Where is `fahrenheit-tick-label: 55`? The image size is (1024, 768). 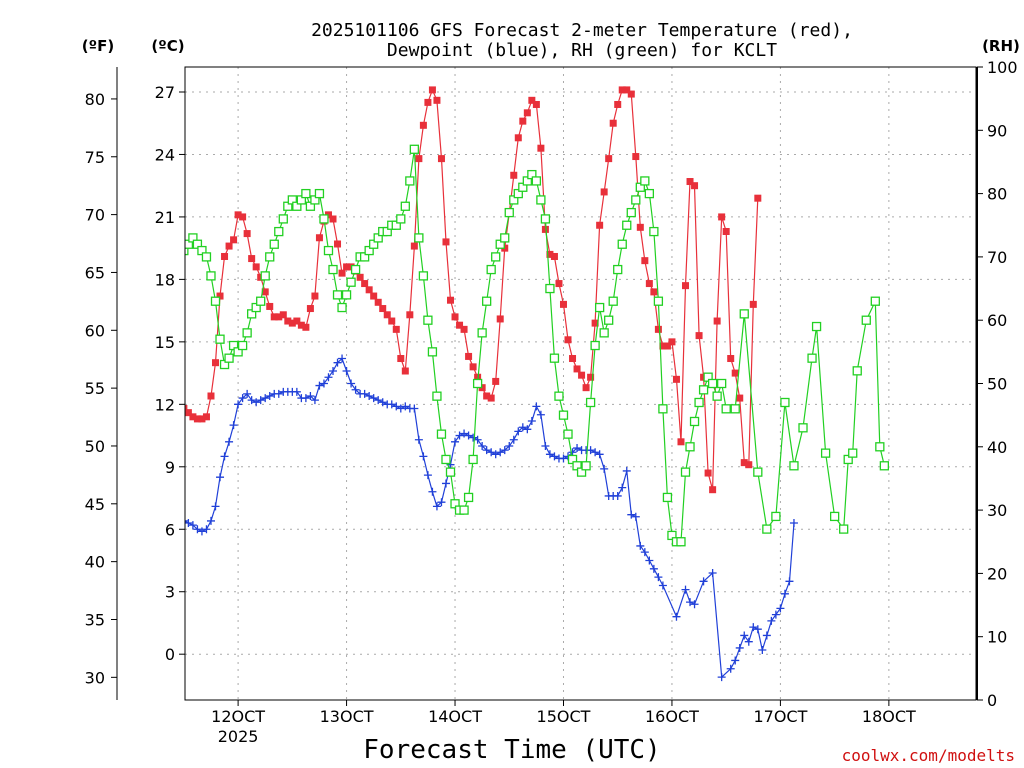 fahrenheit-tick-label: 55 is located at coordinates (95, 388).